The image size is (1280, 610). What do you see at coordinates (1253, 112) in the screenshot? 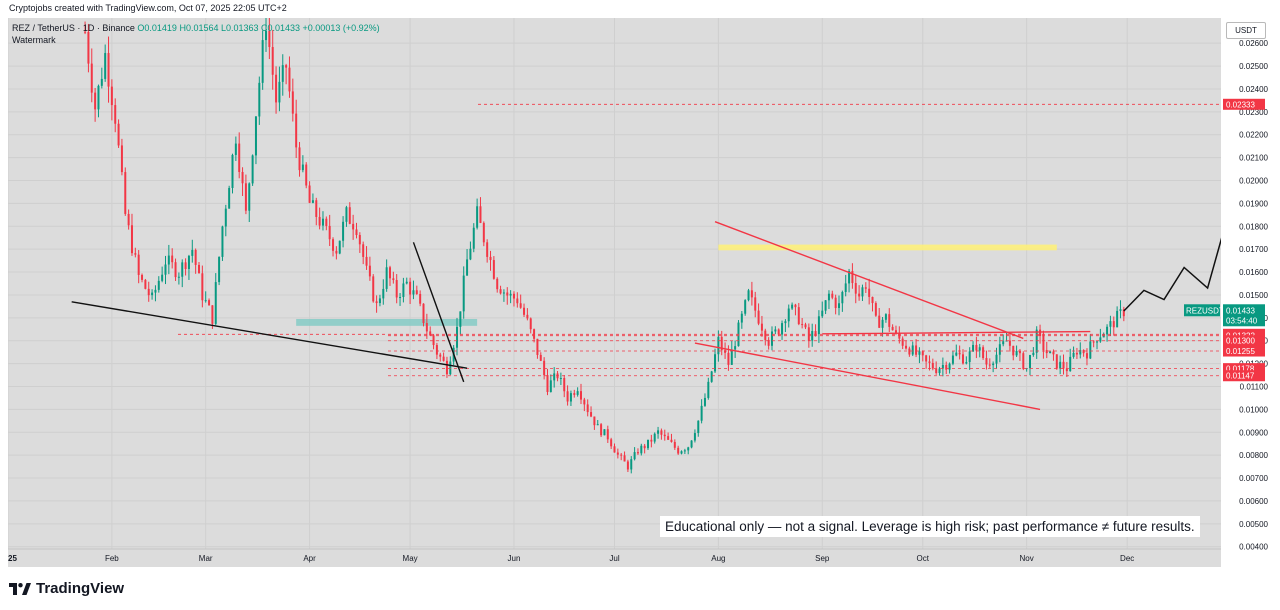
I see `y-tick-label: 0.02300` at bounding box center [1253, 112].